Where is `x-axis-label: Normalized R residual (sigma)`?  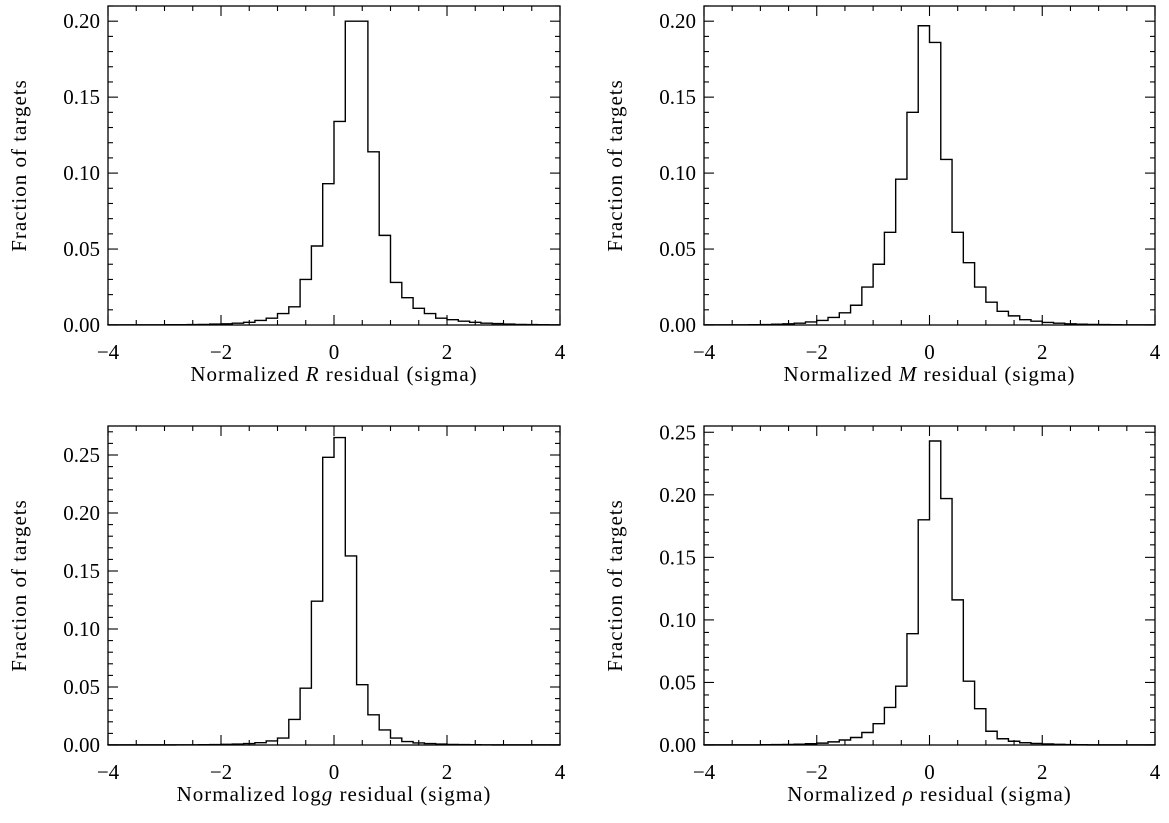 x-axis-label: Normalized R residual (sigma) is located at coordinates (333, 374).